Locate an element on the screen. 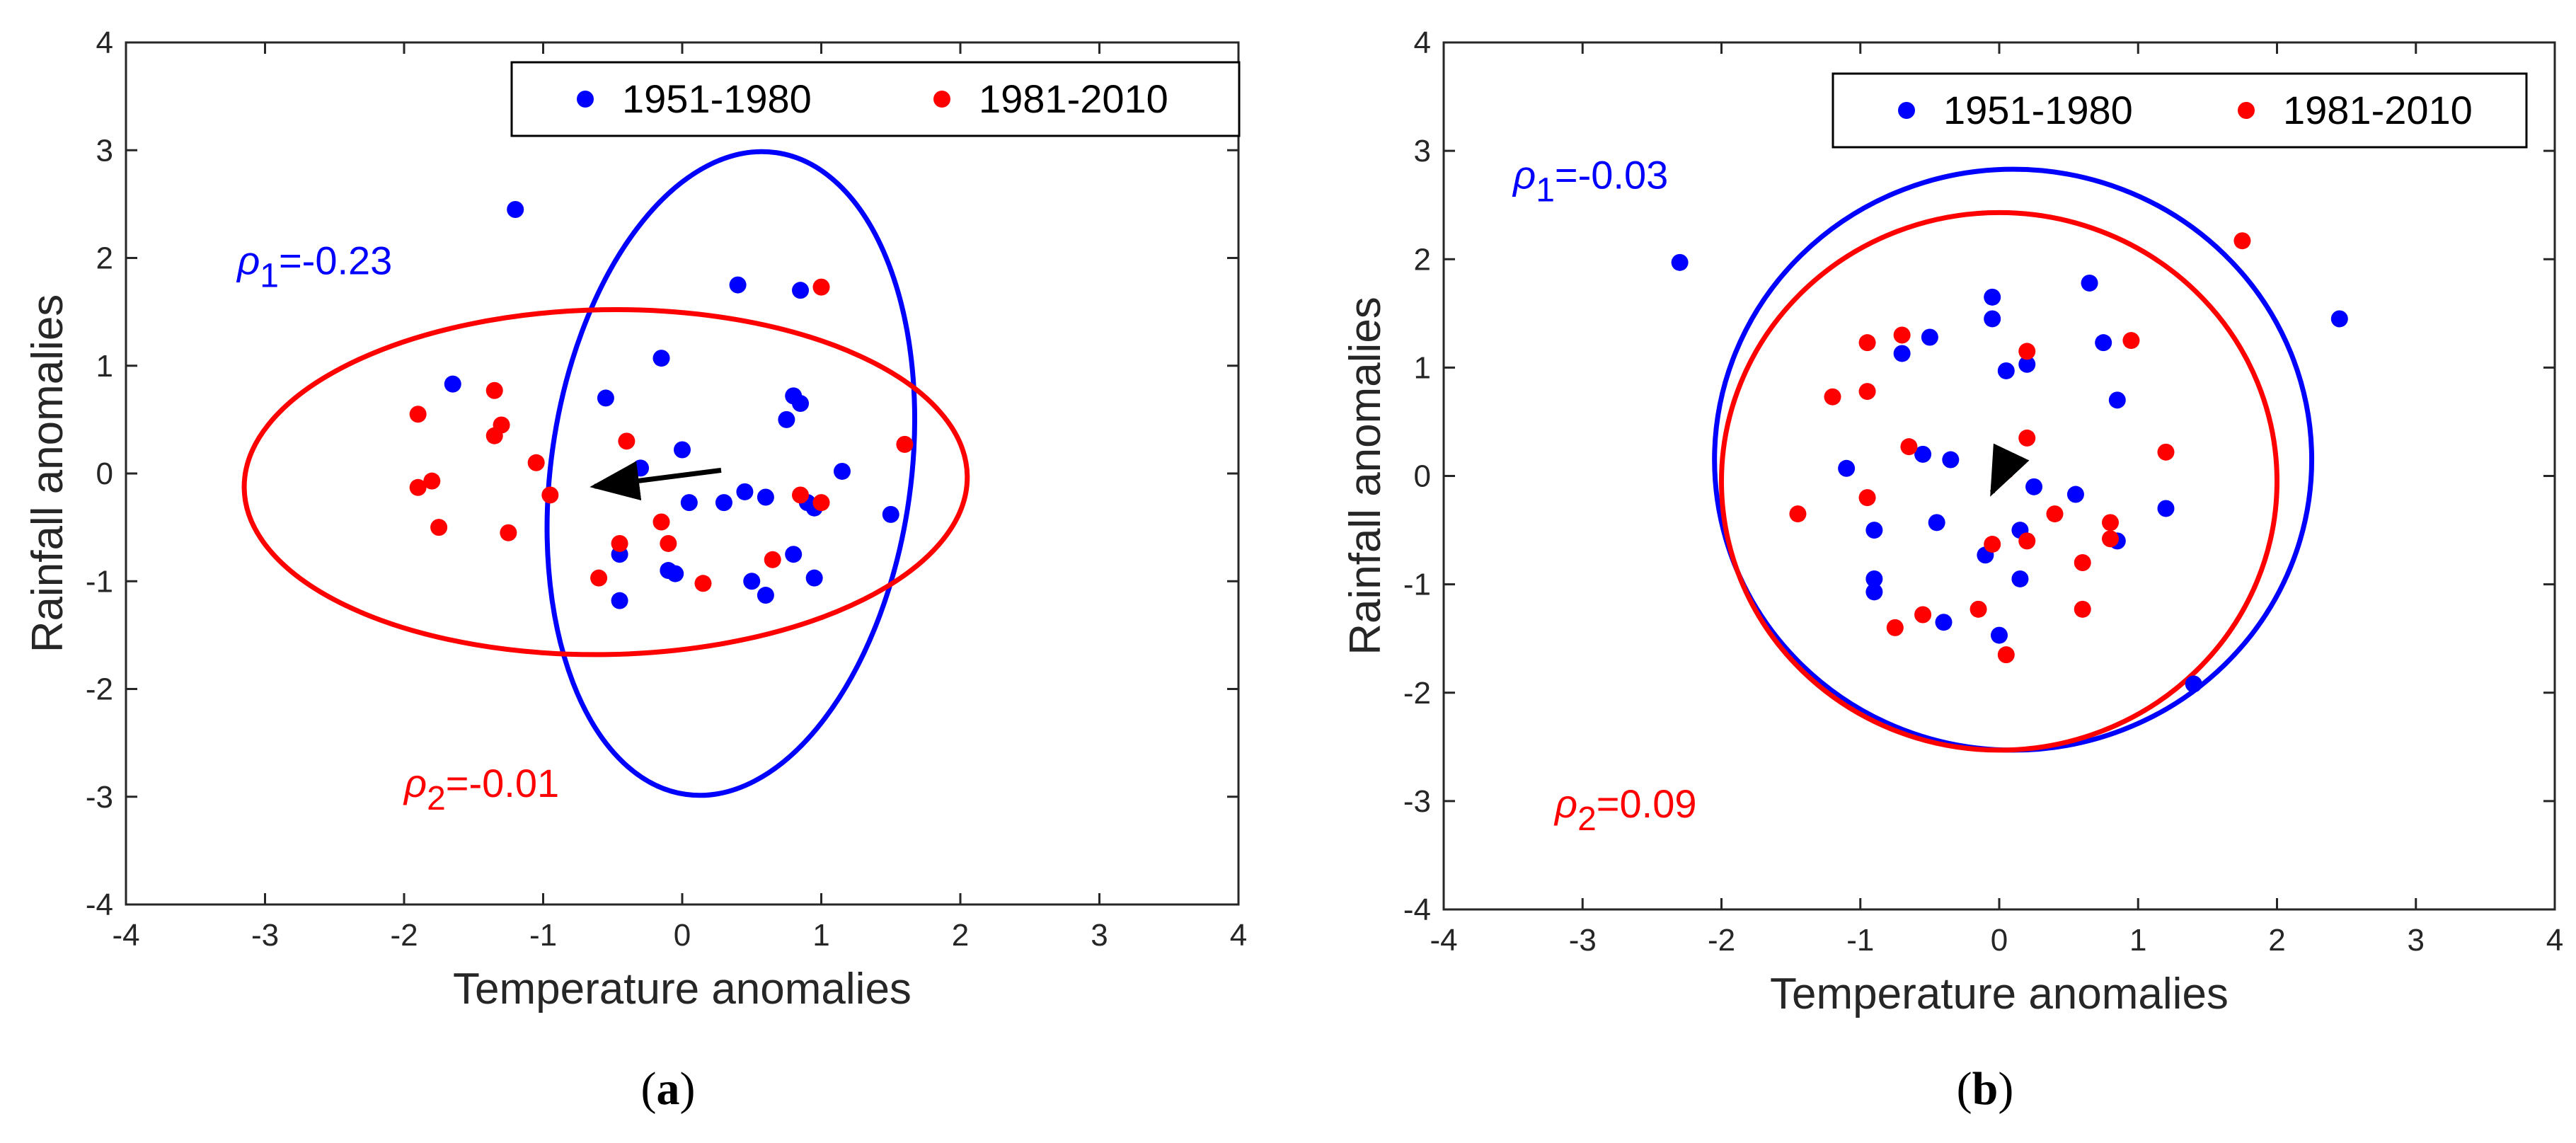  legend-entry-label: 1951-1980 is located at coordinates (717, 99).